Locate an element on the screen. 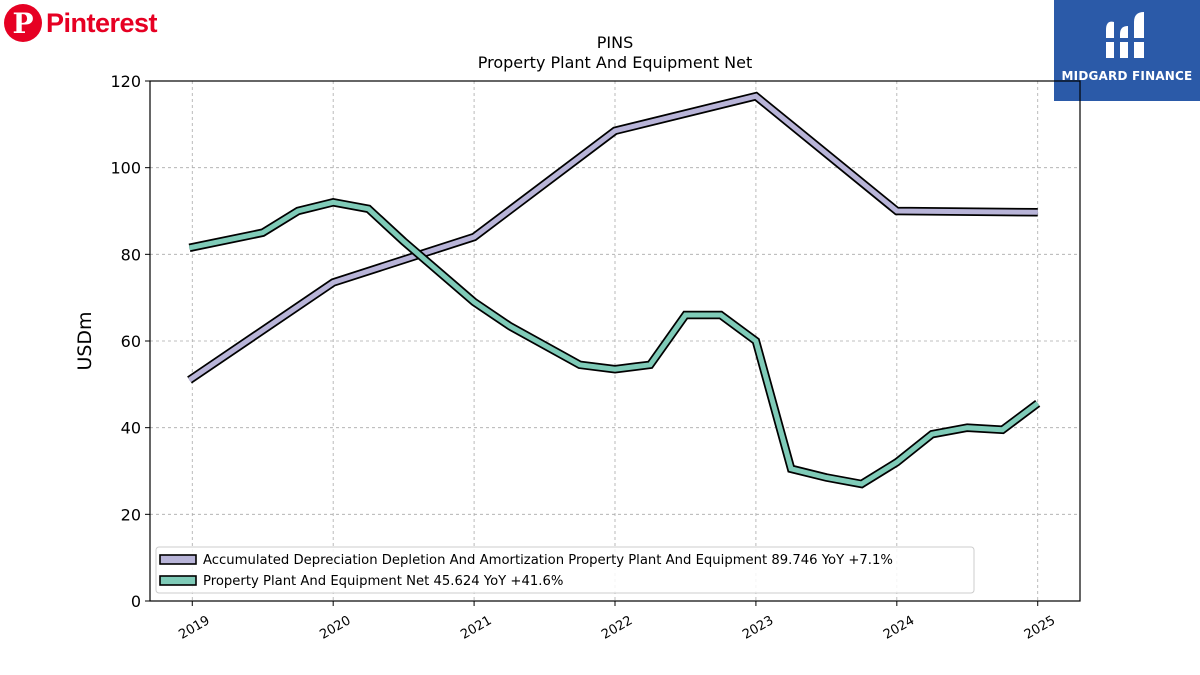 The width and height of the screenshot is (1200, 675). x-tick-label: 2023 is located at coordinates (758, 628).